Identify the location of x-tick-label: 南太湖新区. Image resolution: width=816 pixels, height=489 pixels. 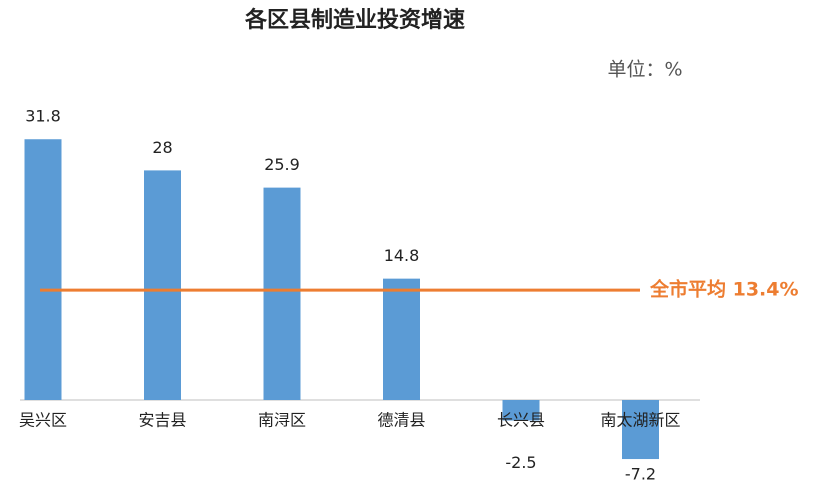
(640, 420).